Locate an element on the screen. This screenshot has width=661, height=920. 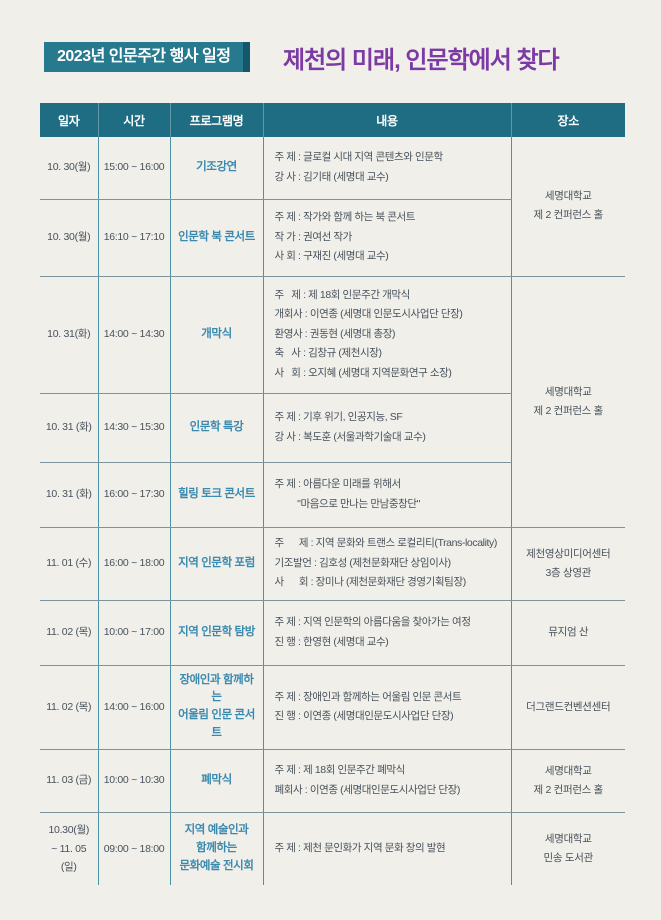
column-header: 프로그램명 is located at coordinates (217, 120).